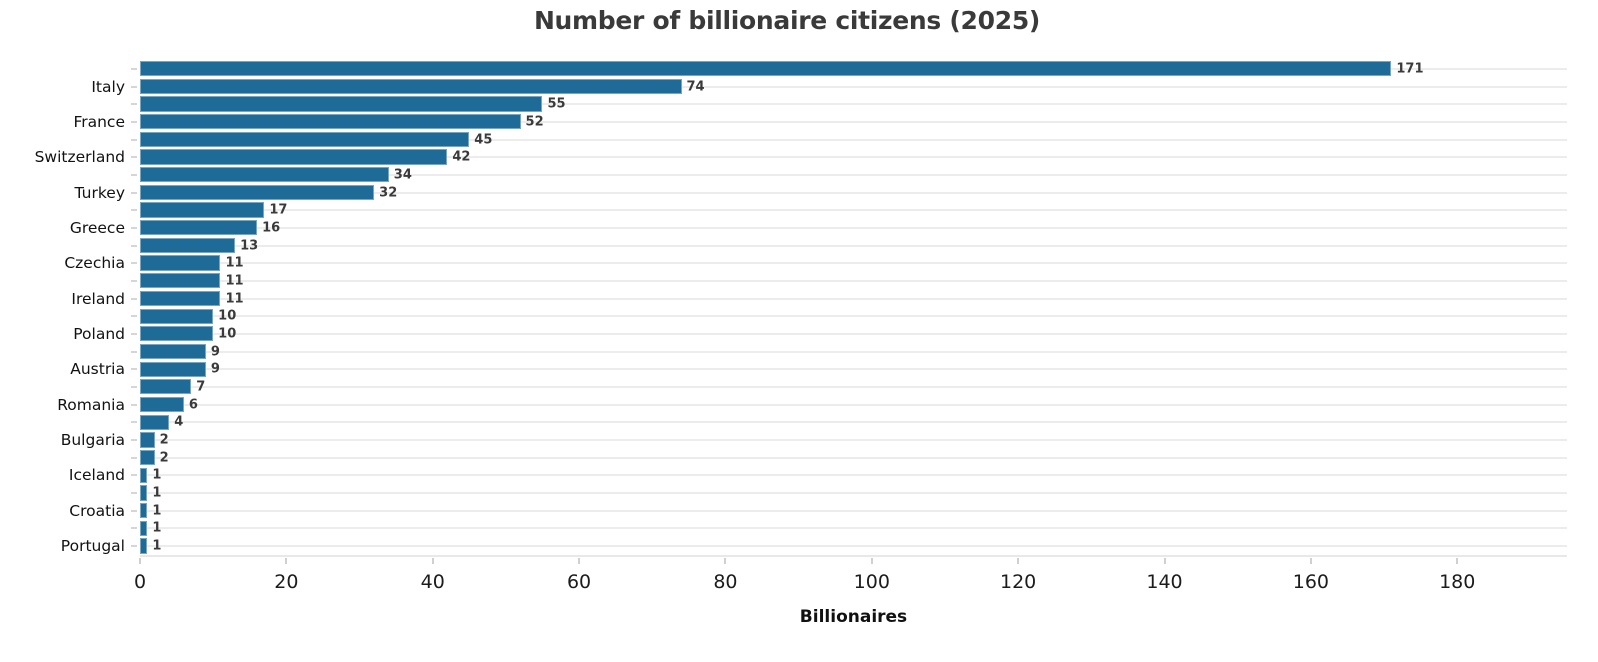  What do you see at coordinates (108, 86) in the screenshot?
I see `y-axis-label: Italy` at bounding box center [108, 86].